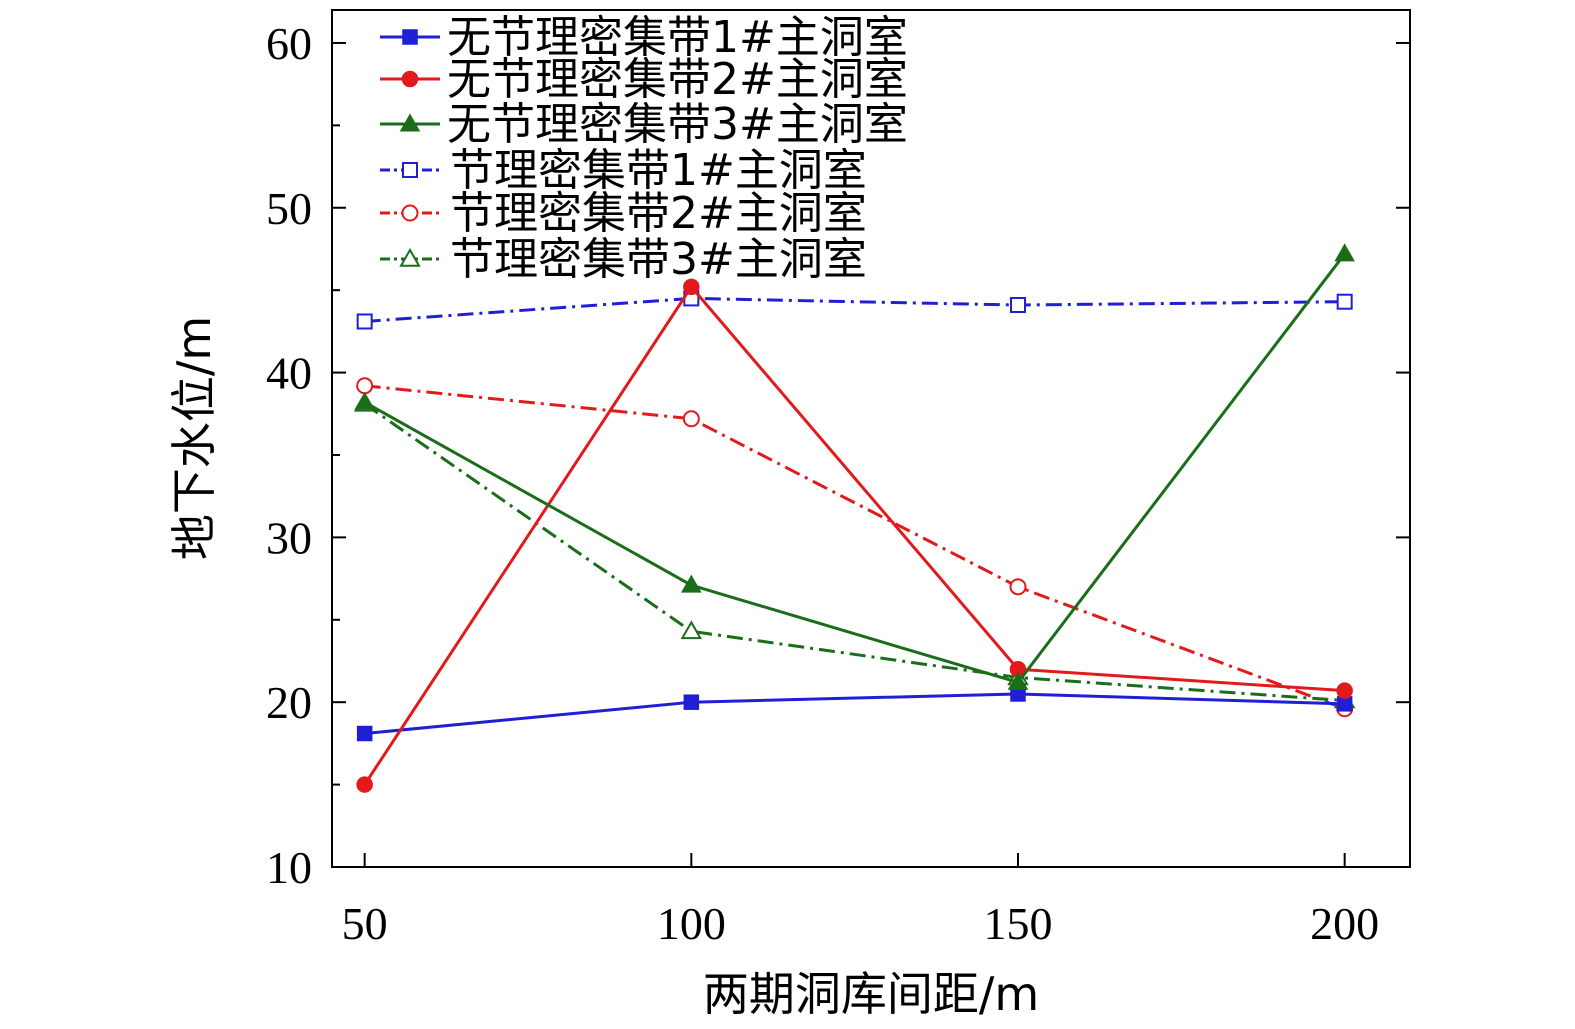  I want to click on legend-label: 节理密集带2#主洞室, so click(658, 213).